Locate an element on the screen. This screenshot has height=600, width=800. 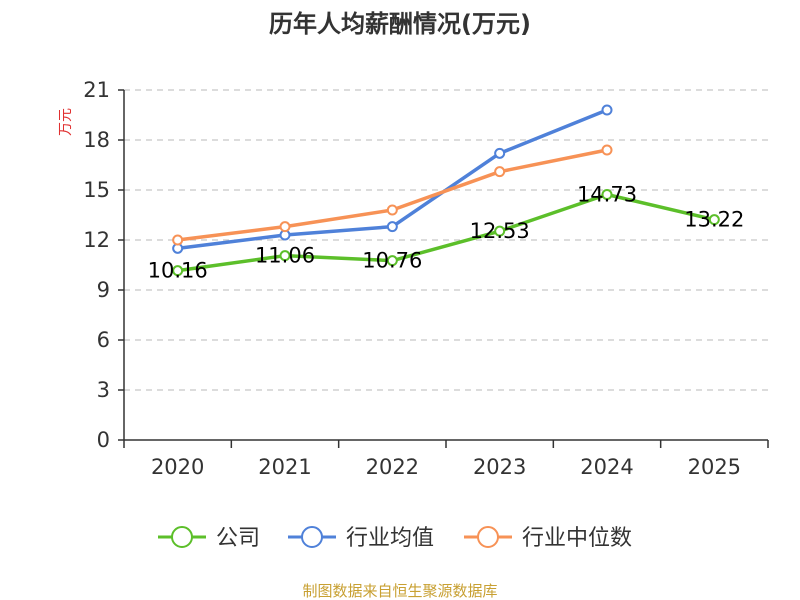
legend-label: 公司 is located at coordinates (238, 538).